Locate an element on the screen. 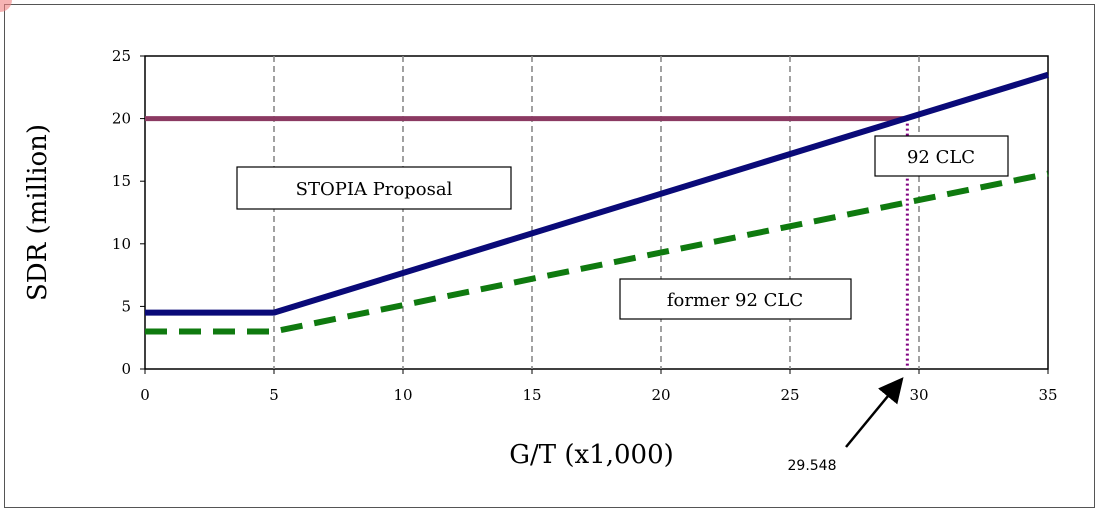  x-tick-label: 20 is located at coordinates (660, 395).